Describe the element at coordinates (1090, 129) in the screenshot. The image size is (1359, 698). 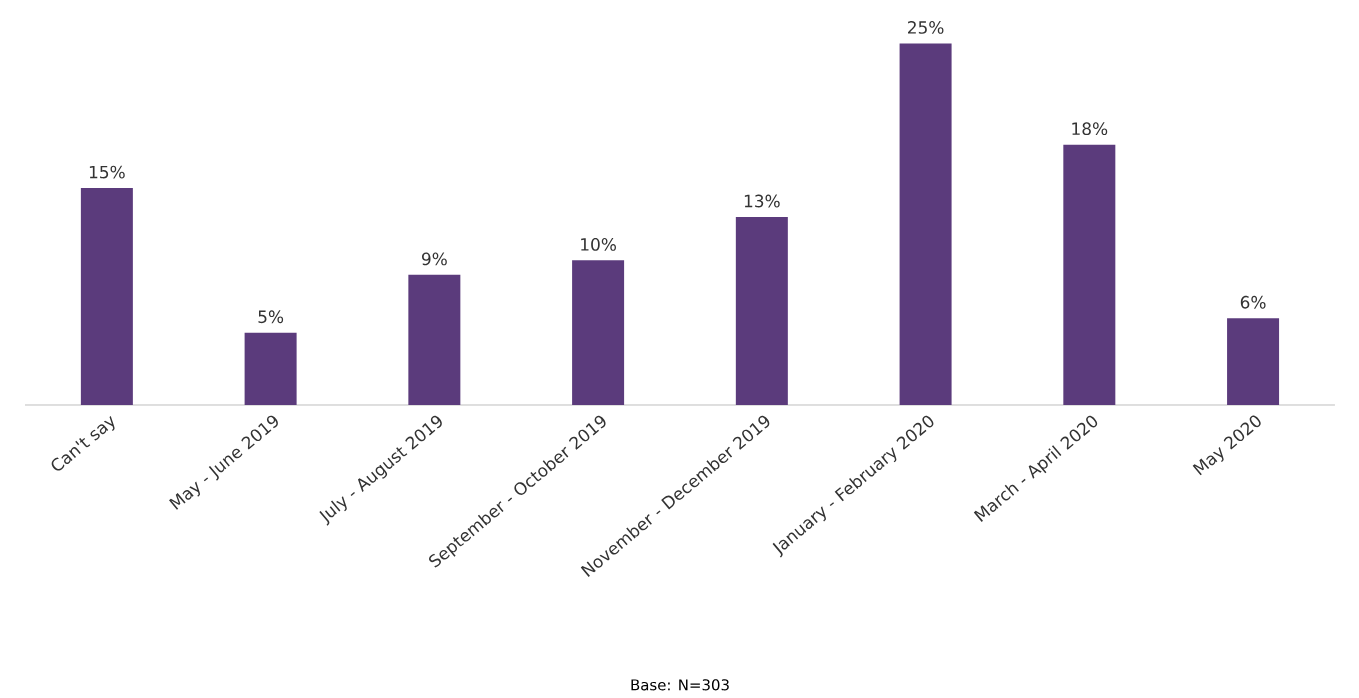
I see `data-label: 18%` at that location.